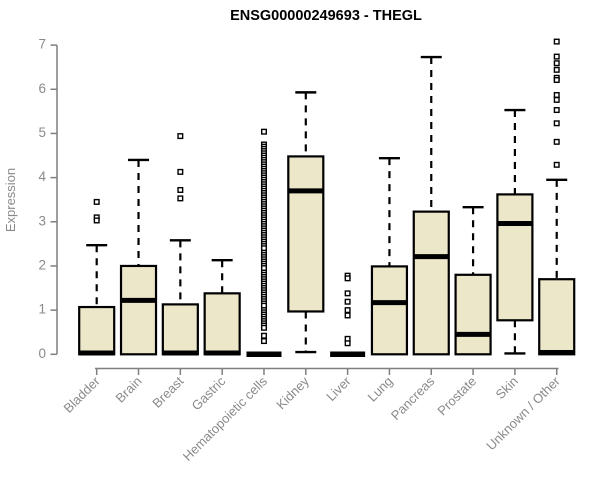 This screenshot has width=600, height=500. I want to click on y-axis-tick-label: 3, so click(42, 220).